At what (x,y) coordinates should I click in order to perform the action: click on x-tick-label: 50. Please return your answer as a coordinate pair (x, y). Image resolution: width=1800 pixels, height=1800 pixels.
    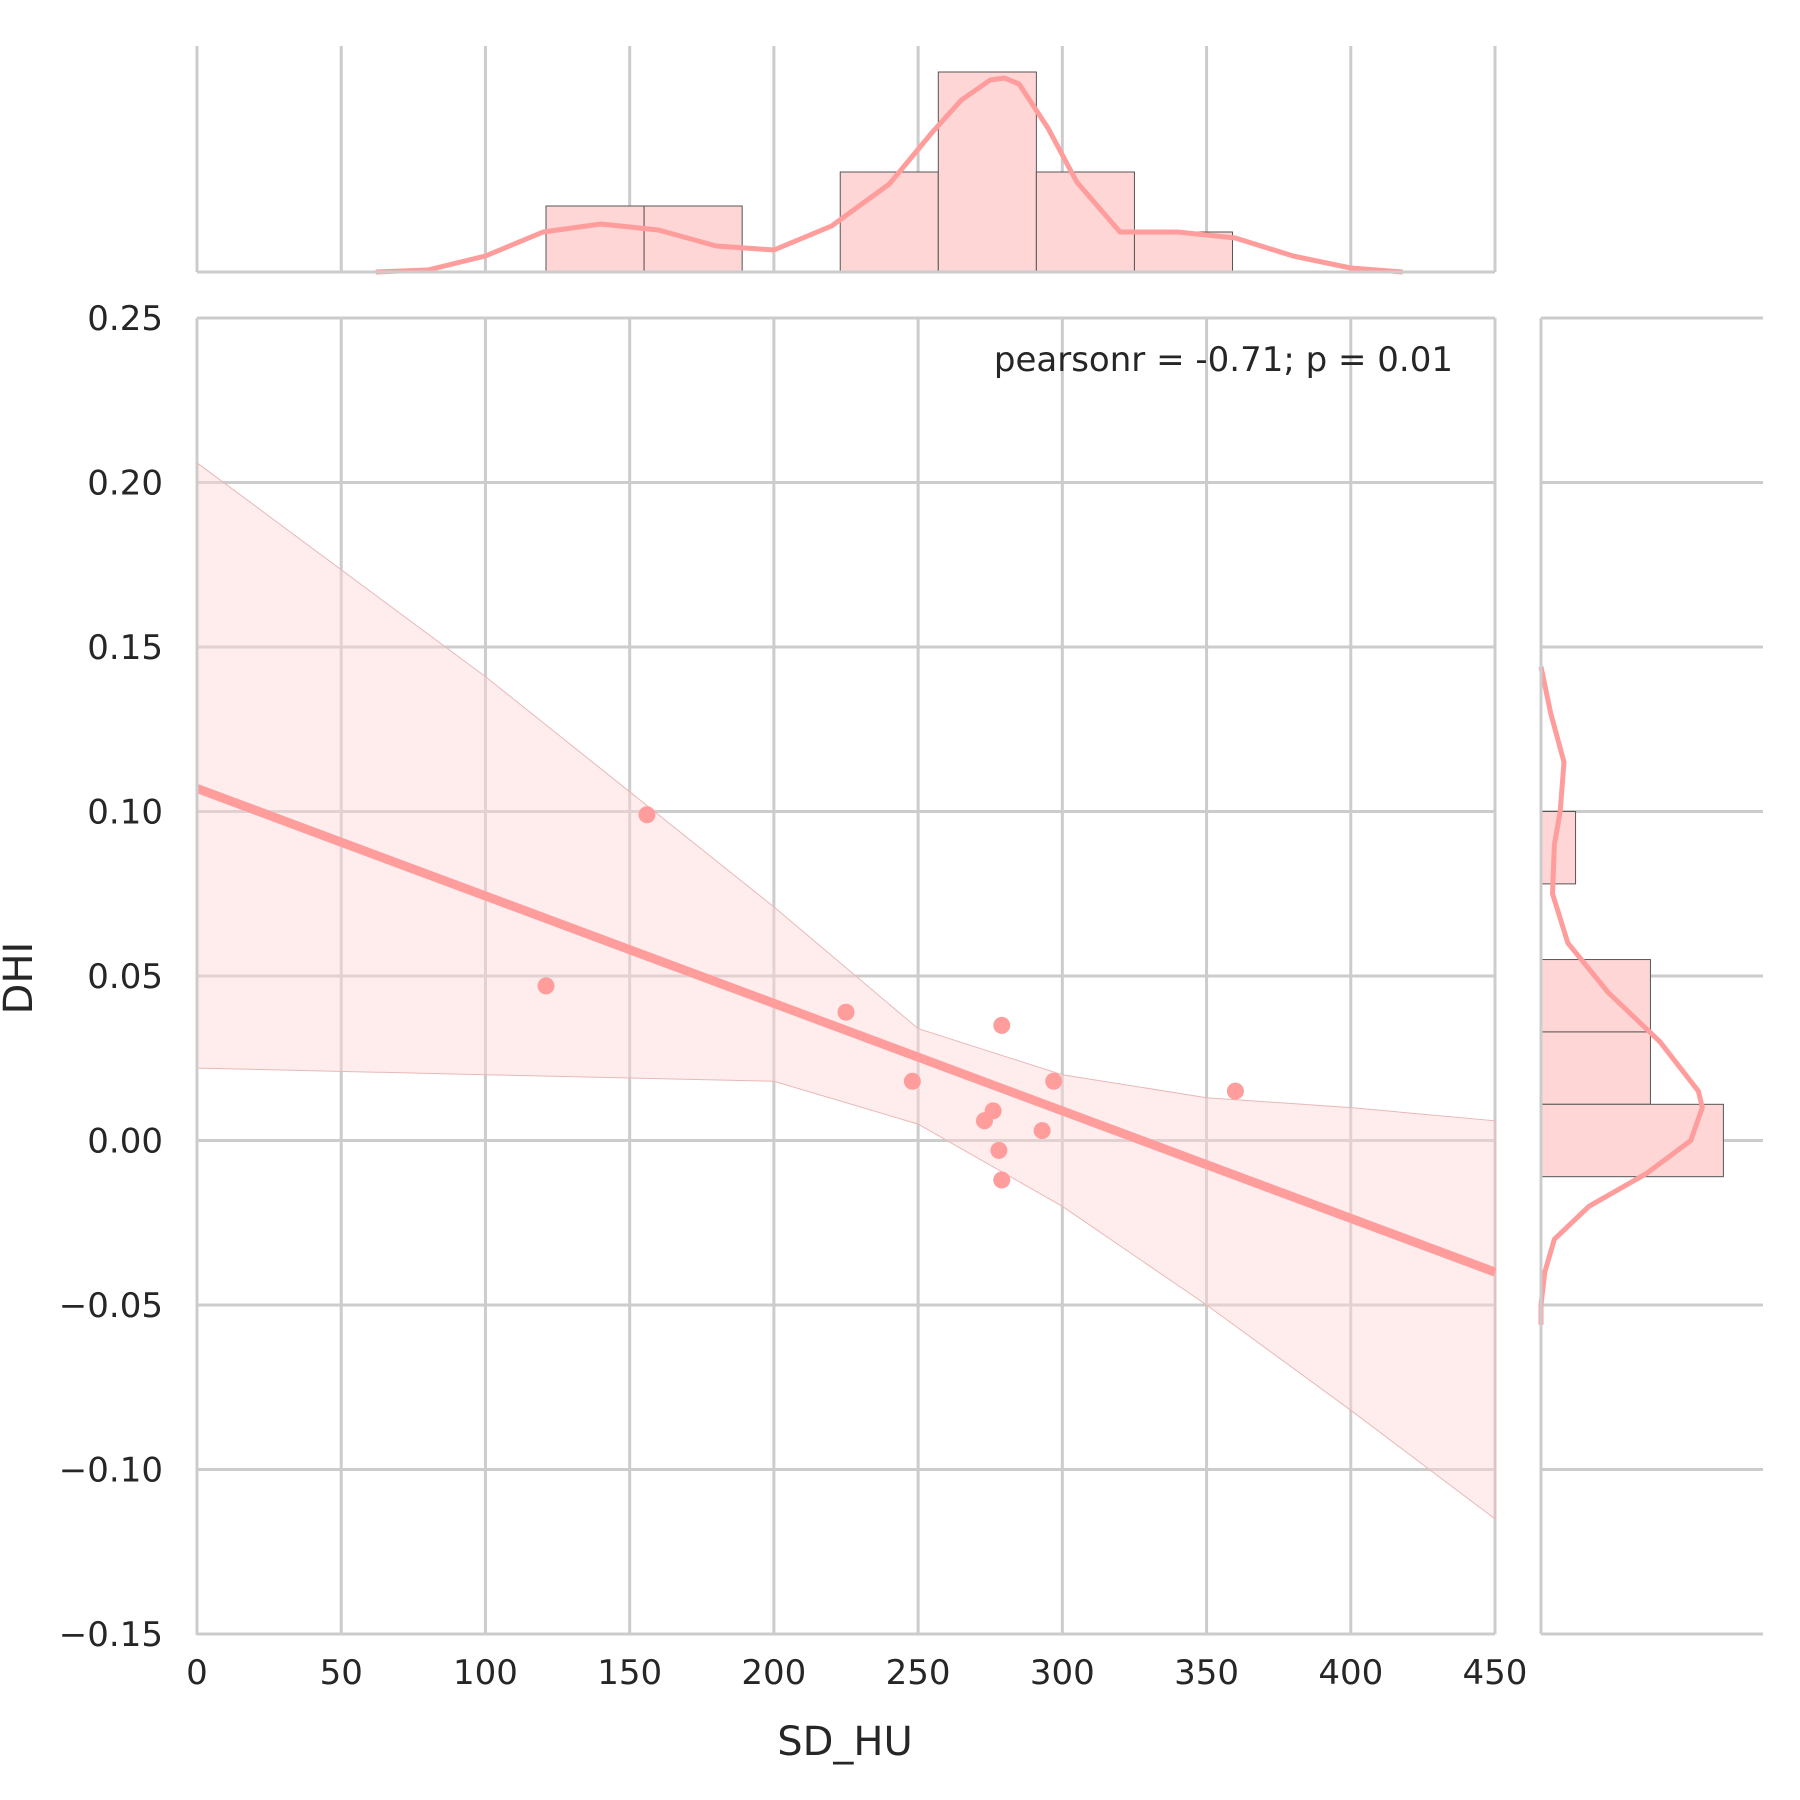
    Looking at the image, I should click on (341, 1673).